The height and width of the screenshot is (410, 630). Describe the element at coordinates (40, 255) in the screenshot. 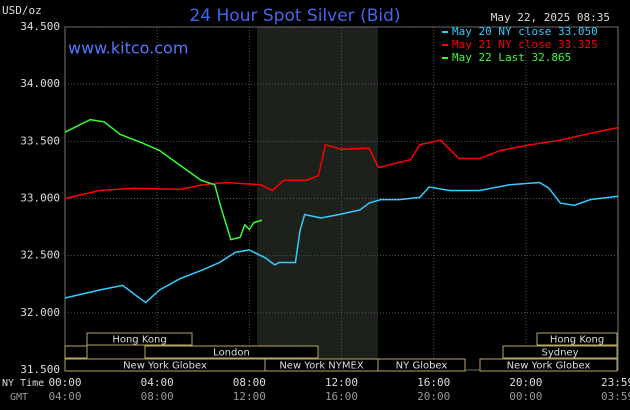

I see `y-tick-label: 32.500` at that location.